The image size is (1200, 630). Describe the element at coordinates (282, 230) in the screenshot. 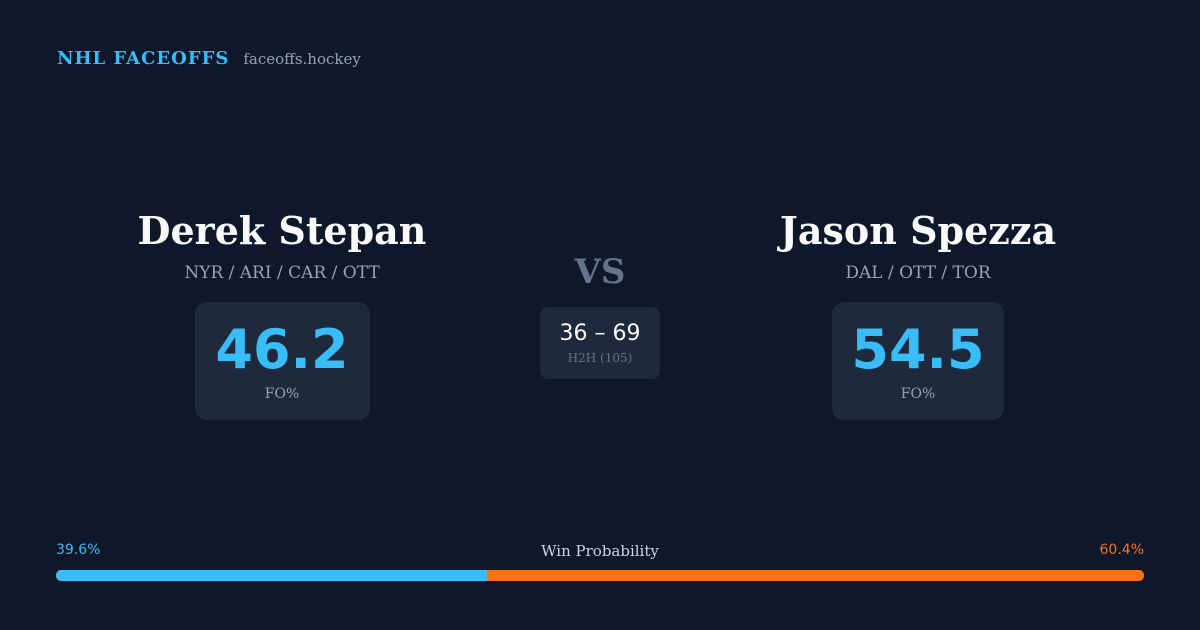

I see `player-left-name: Derek Stepan` at that location.